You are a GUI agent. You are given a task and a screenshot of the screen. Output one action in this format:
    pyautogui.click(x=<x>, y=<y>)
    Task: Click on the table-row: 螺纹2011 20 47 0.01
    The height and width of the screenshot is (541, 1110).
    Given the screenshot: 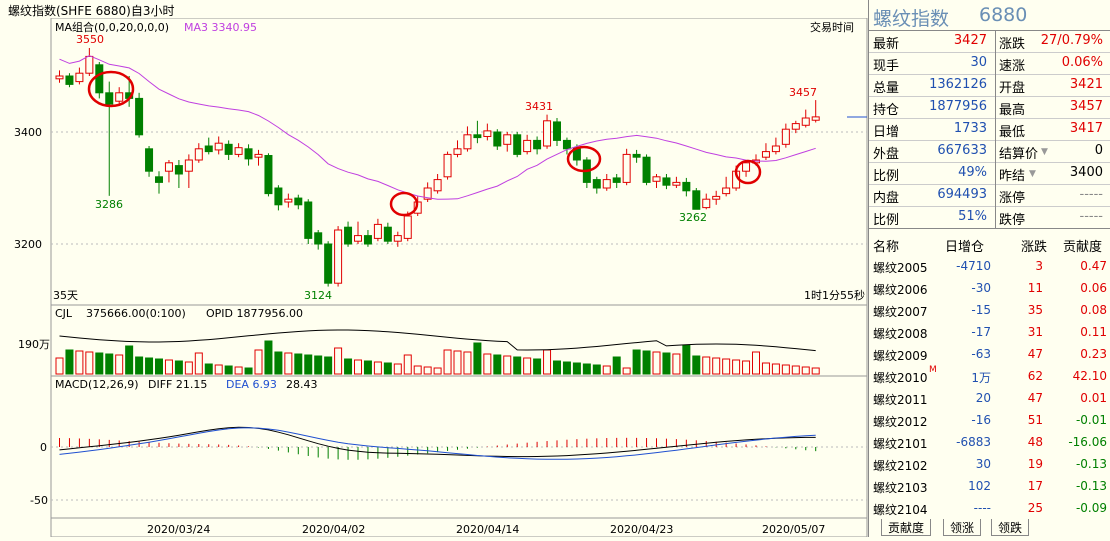 What is the action you would take?
    pyautogui.click(x=989, y=398)
    